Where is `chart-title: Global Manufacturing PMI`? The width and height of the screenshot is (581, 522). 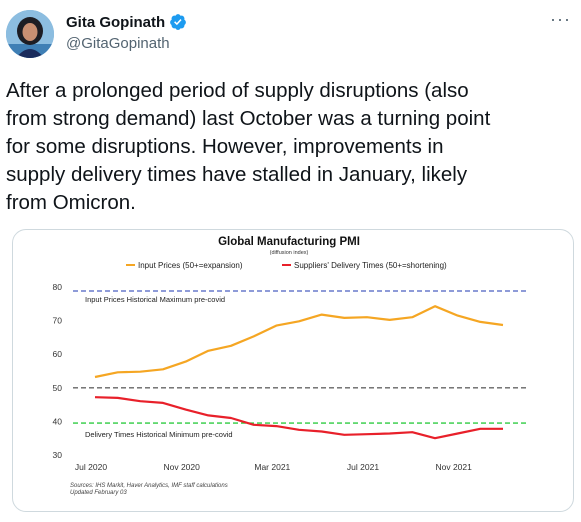 chart-title: Global Manufacturing PMI is located at coordinates (289, 242).